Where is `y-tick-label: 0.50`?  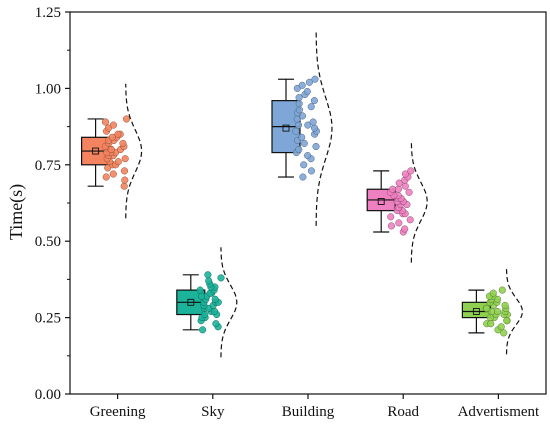
y-tick-label: 0.50 is located at coordinates (48, 242).